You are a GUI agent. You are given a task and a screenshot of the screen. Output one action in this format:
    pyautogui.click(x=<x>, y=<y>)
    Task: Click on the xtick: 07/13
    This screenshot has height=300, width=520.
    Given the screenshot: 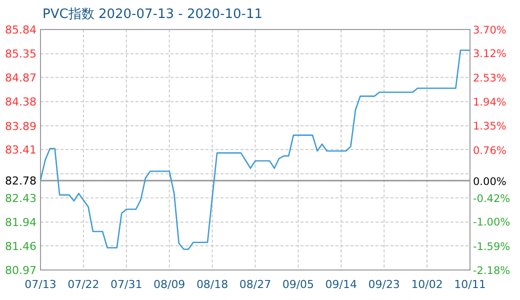 What is the action you would take?
    pyautogui.click(x=40, y=284)
    